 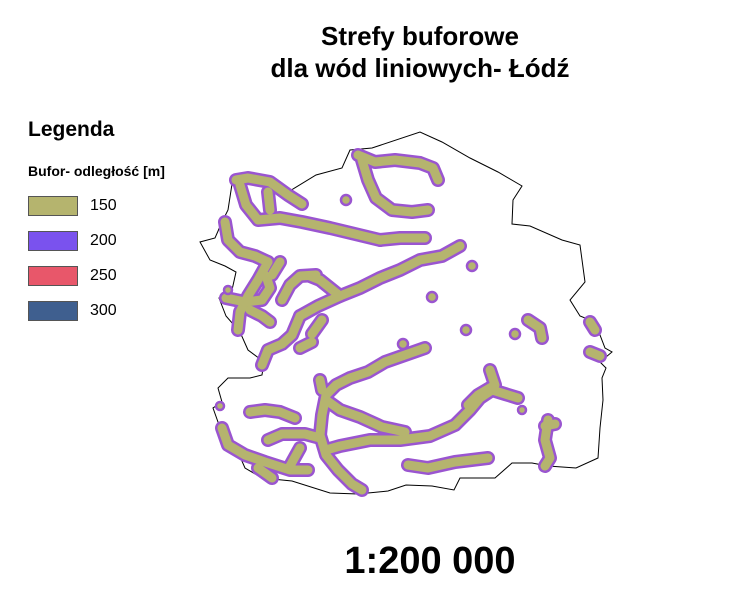 I want to click on map-title: Strefy buforowe dla wód liniowych- Łódź, so click(x=420, y=52).